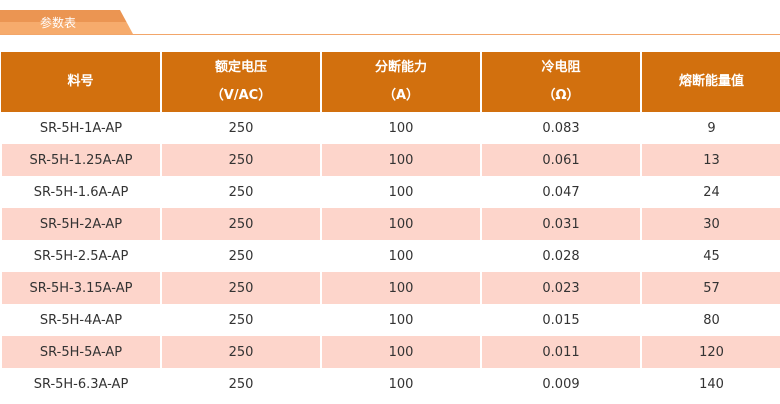 This screenshot has width=780, height=404. I want to click on table-cell: 120, so click(710, 352).